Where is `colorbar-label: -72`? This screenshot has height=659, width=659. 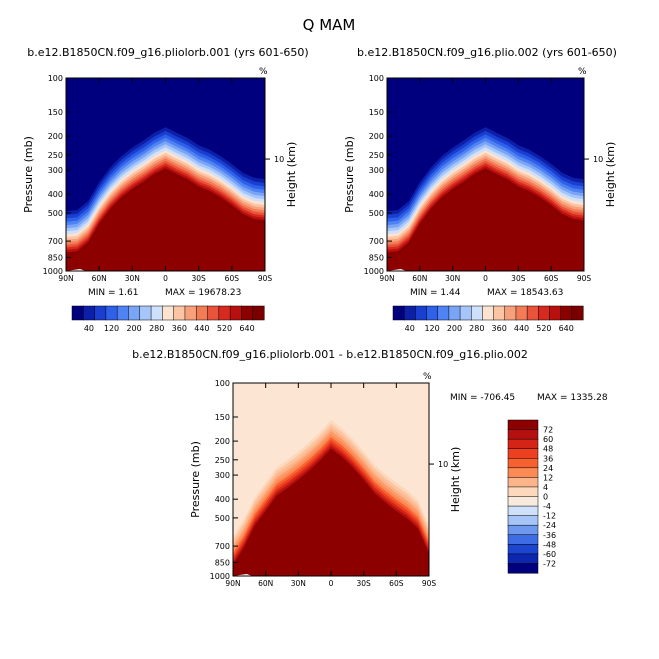
colorbar-label: -72 is located at coordinates (549, 563).